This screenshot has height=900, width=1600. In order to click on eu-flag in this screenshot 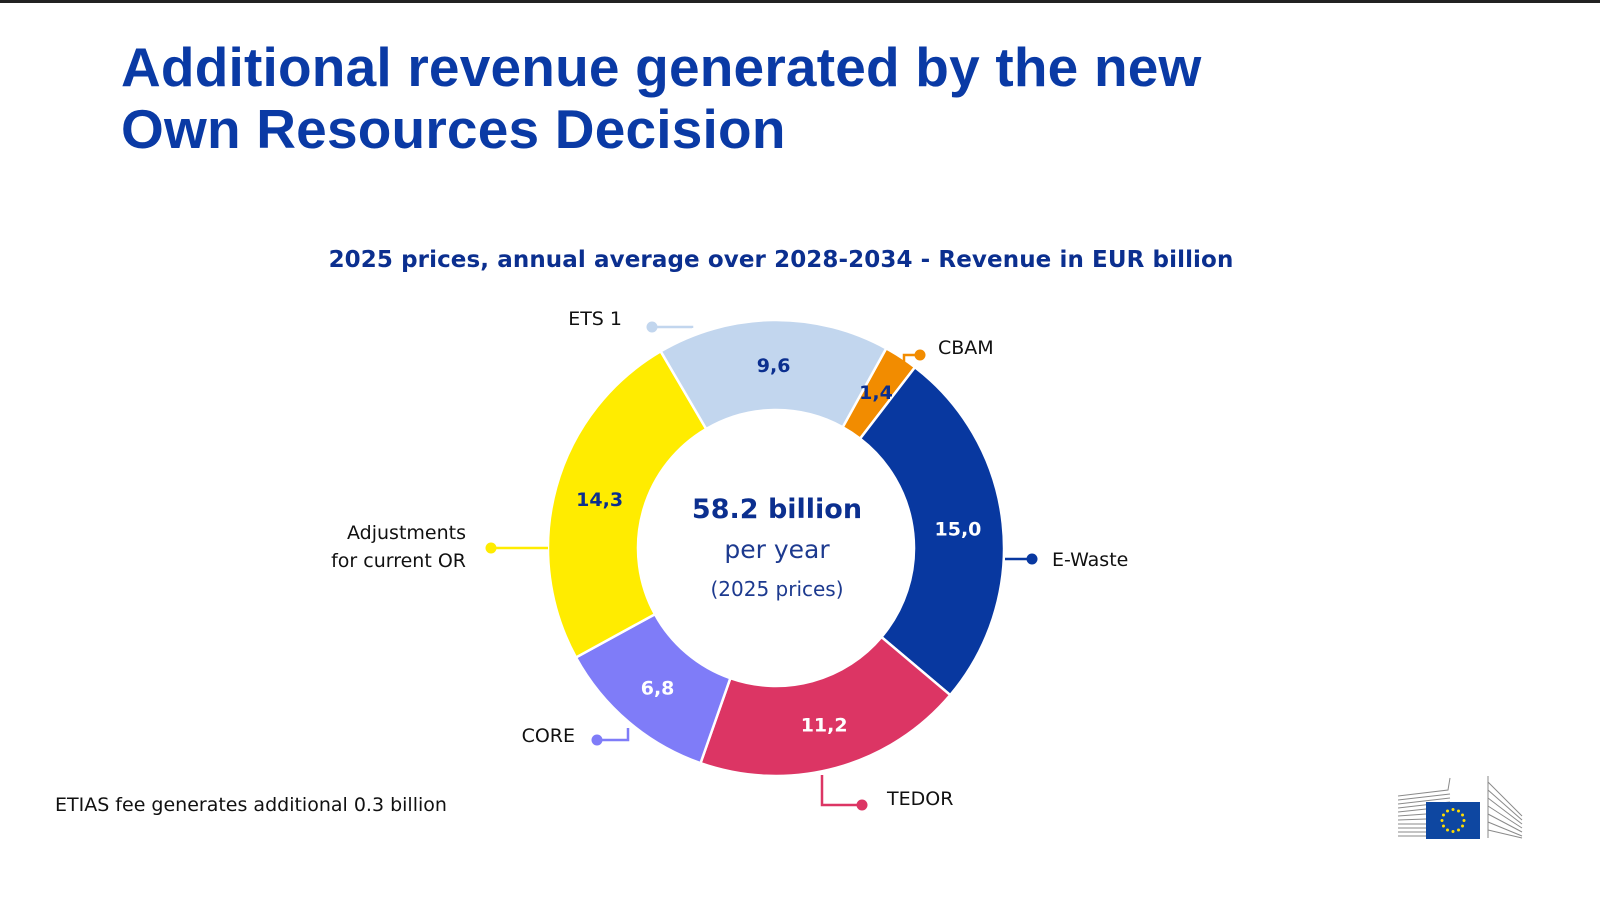, I will do `click(1453, 820)`.